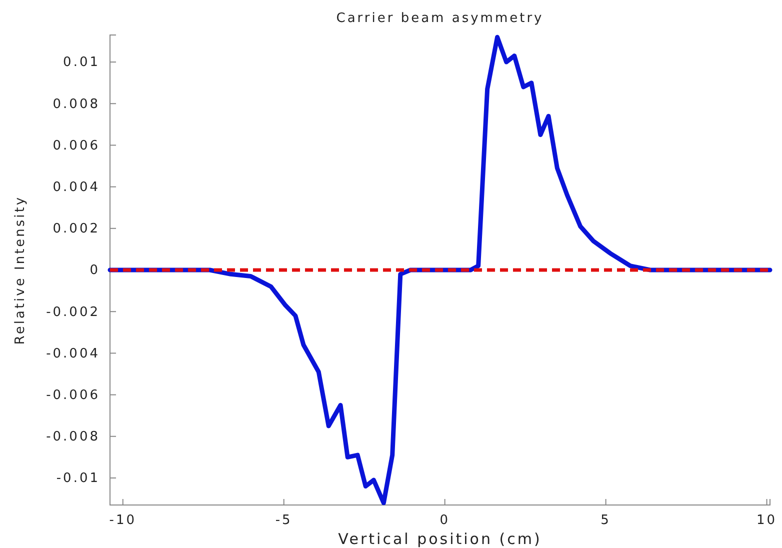  What do you see at coordinates (78, 478) in the screenshot?
I see `y-tick-label: -0.01` at bounding box center [78, 478].